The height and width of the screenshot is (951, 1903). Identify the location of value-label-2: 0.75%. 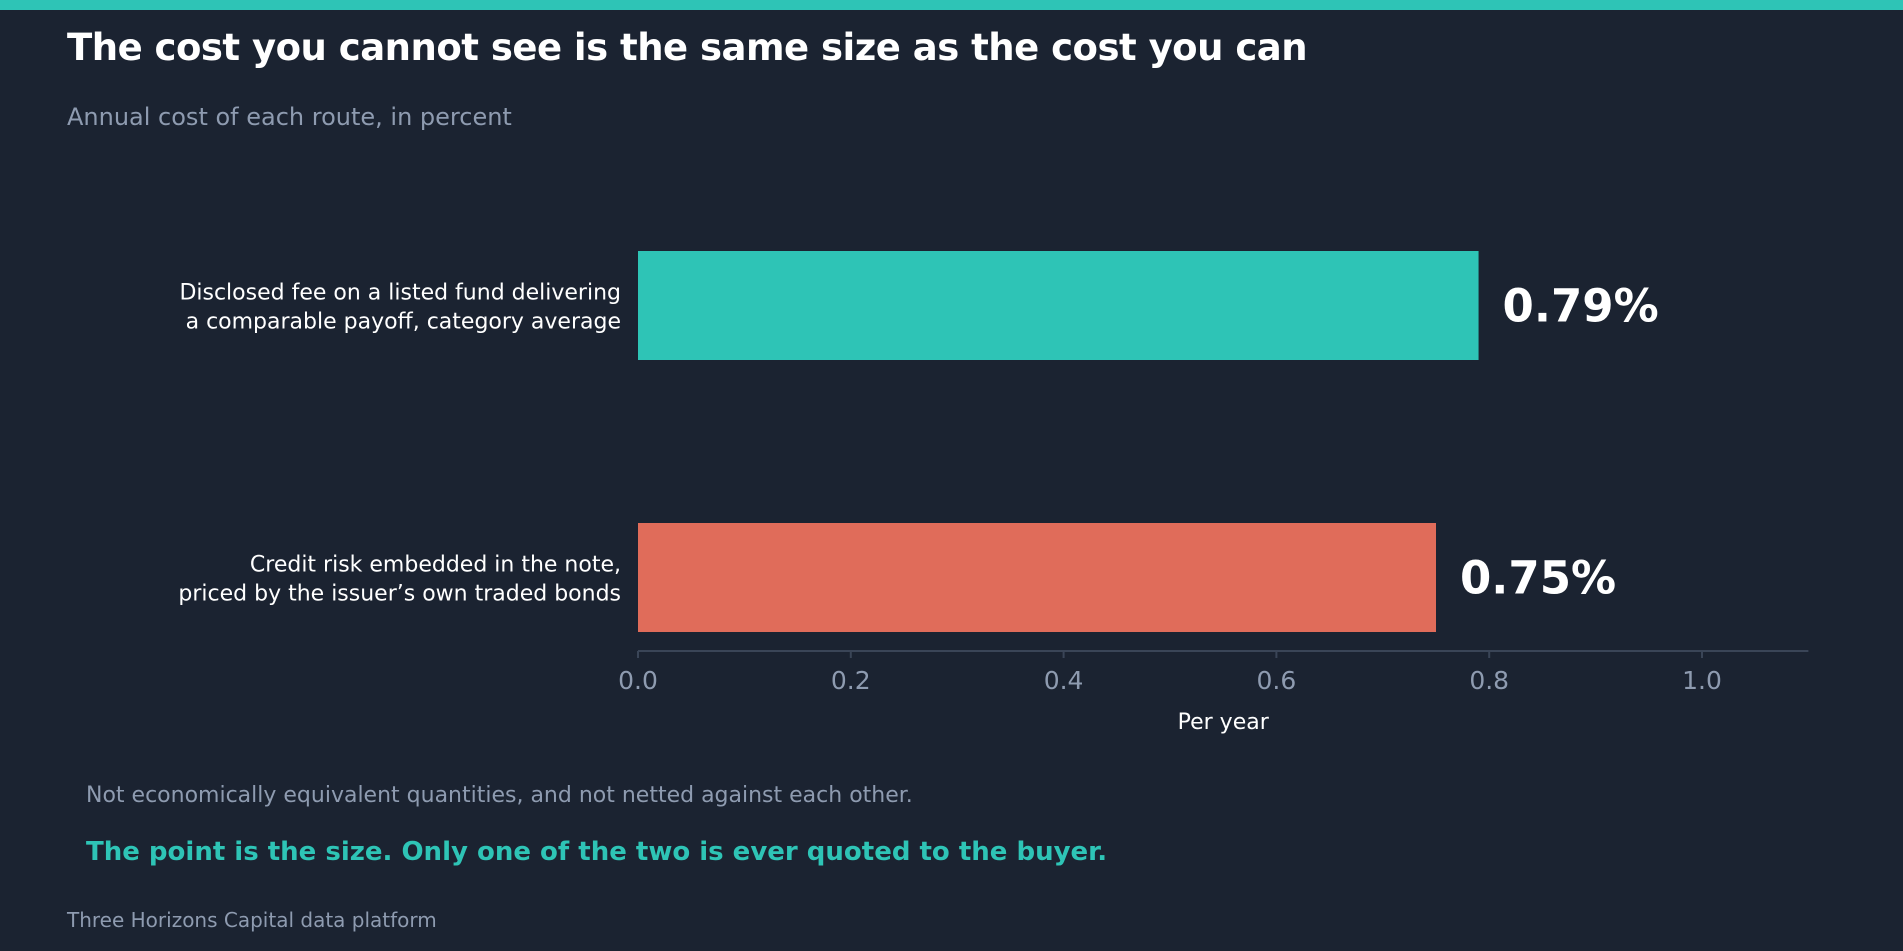
(1538, 578).